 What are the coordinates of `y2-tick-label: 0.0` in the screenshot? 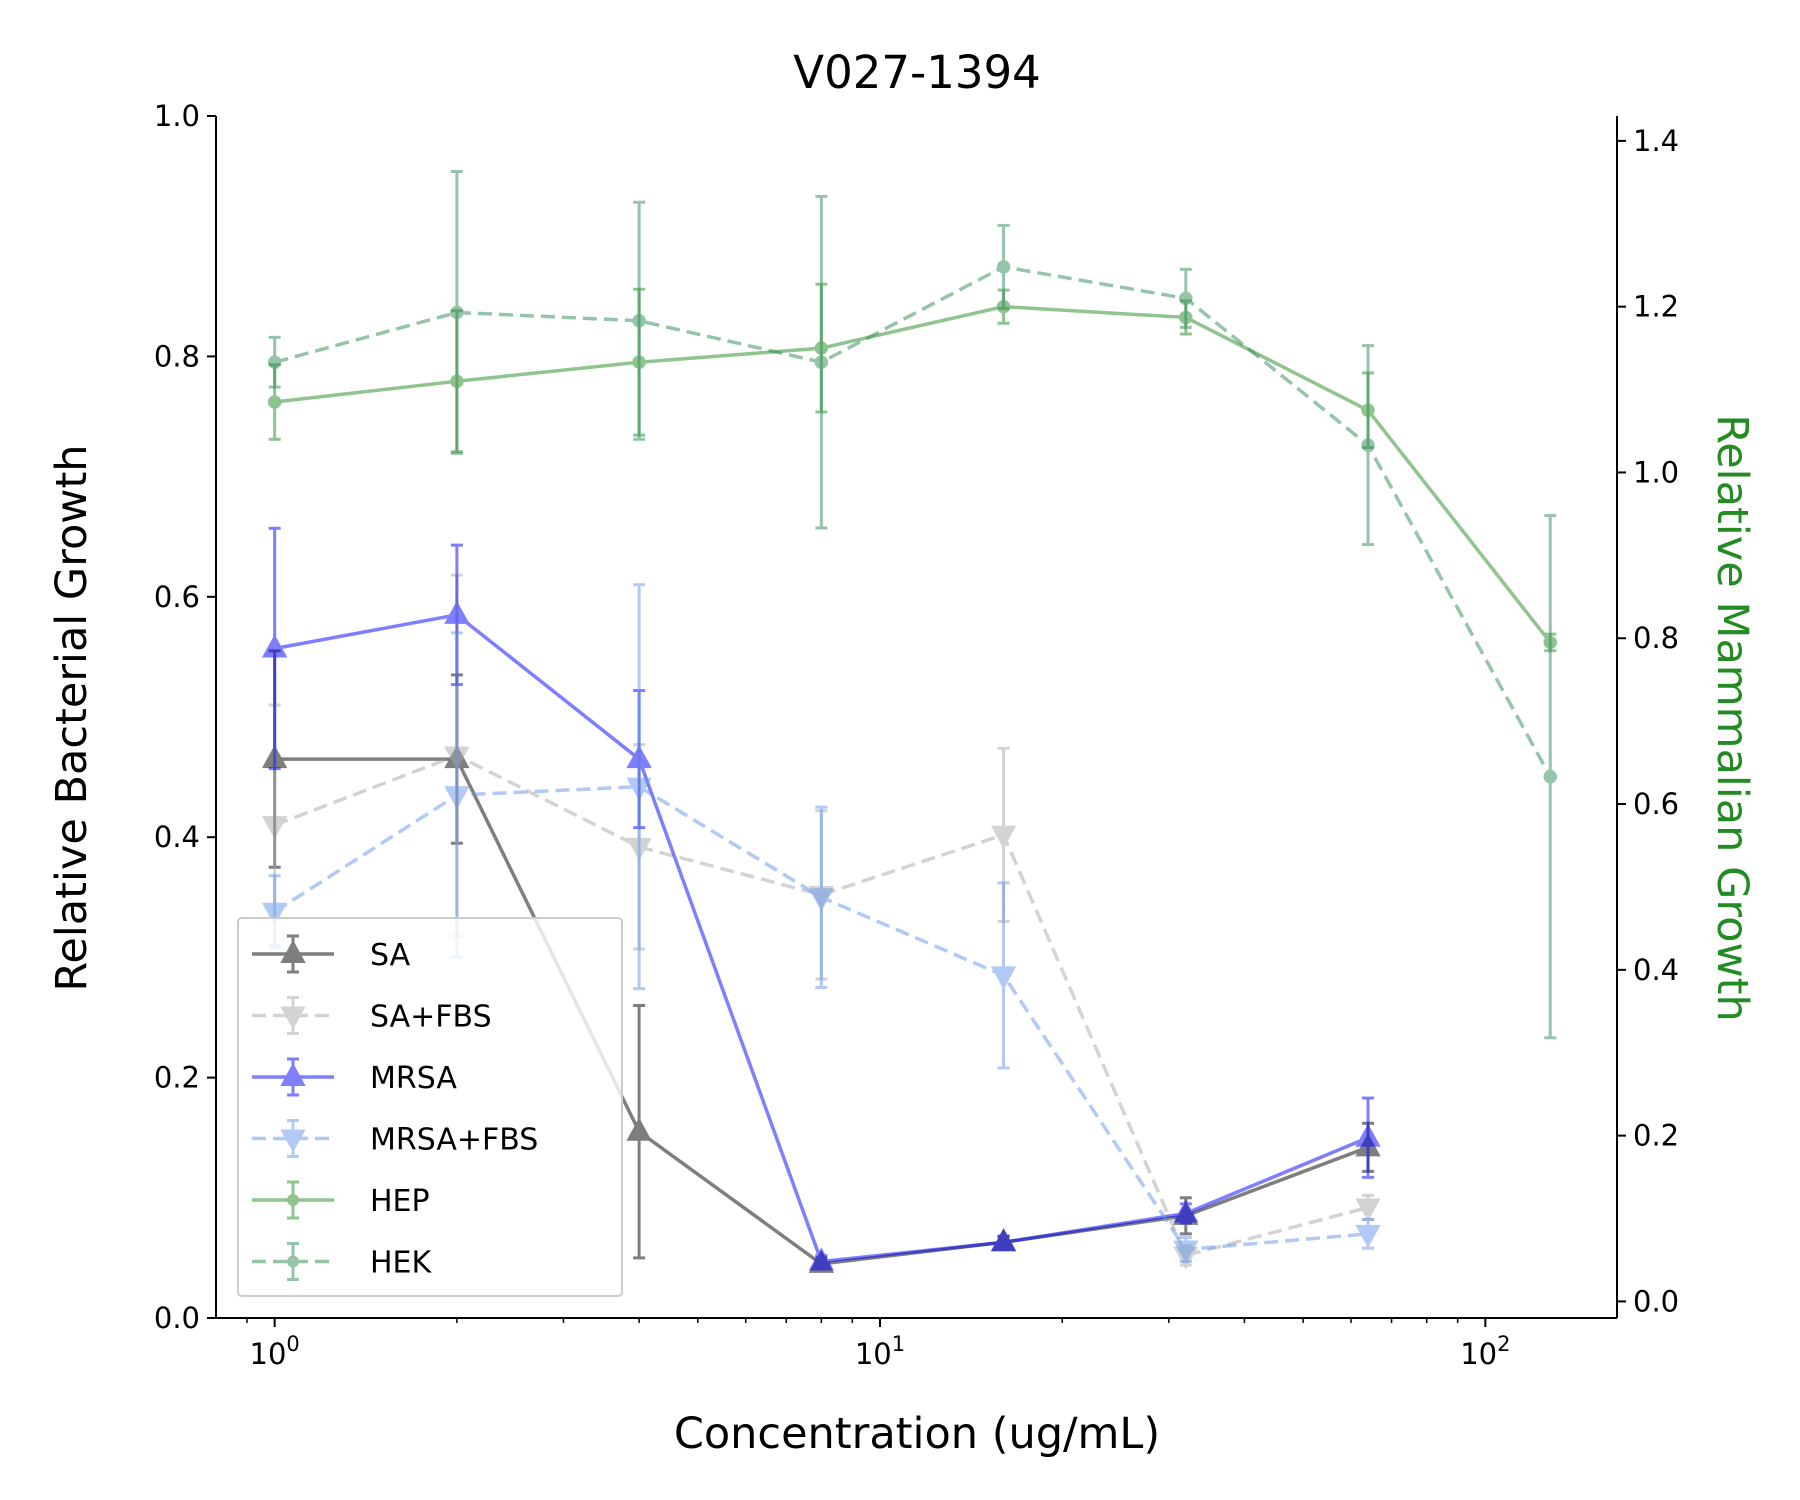 It's located at (1656, 1301).